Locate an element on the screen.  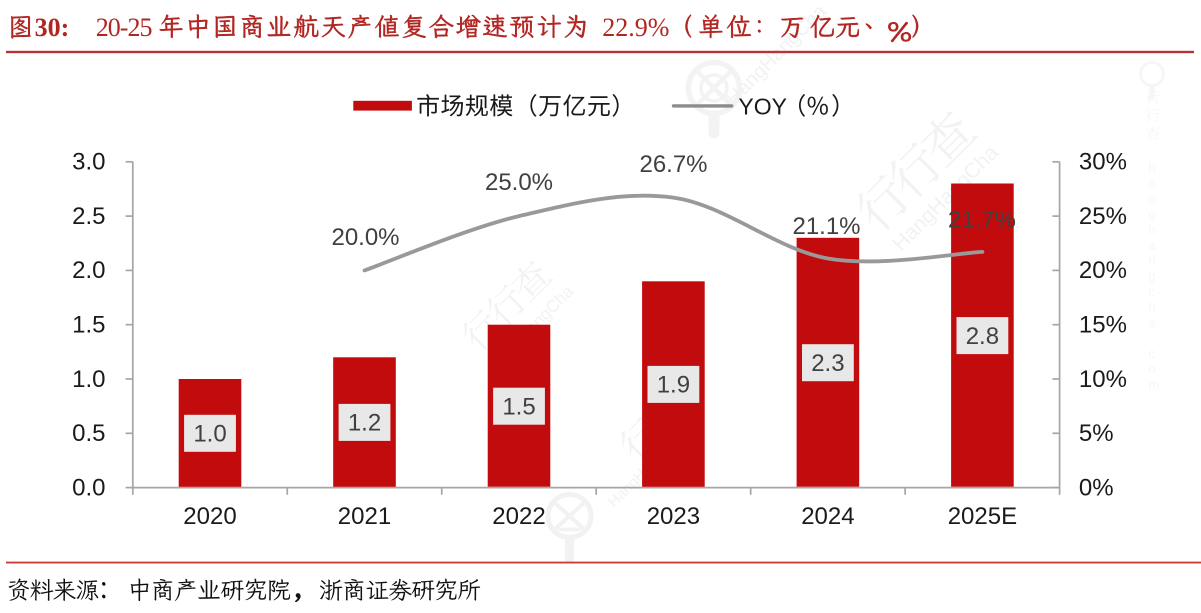
svg-text: 0% is located at coordinates (1096, 487).